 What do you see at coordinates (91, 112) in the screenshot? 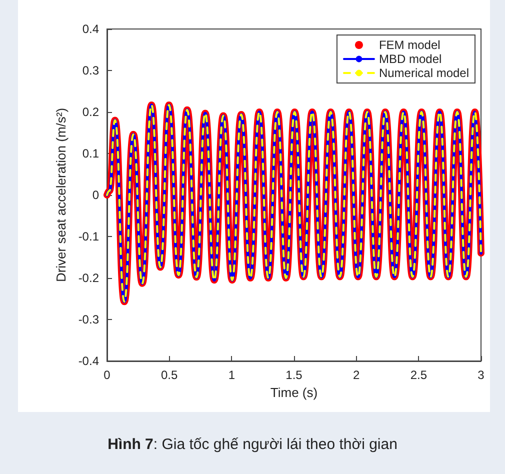
I see `y-tick-label: 0.2` at bounding box center [91, 112].